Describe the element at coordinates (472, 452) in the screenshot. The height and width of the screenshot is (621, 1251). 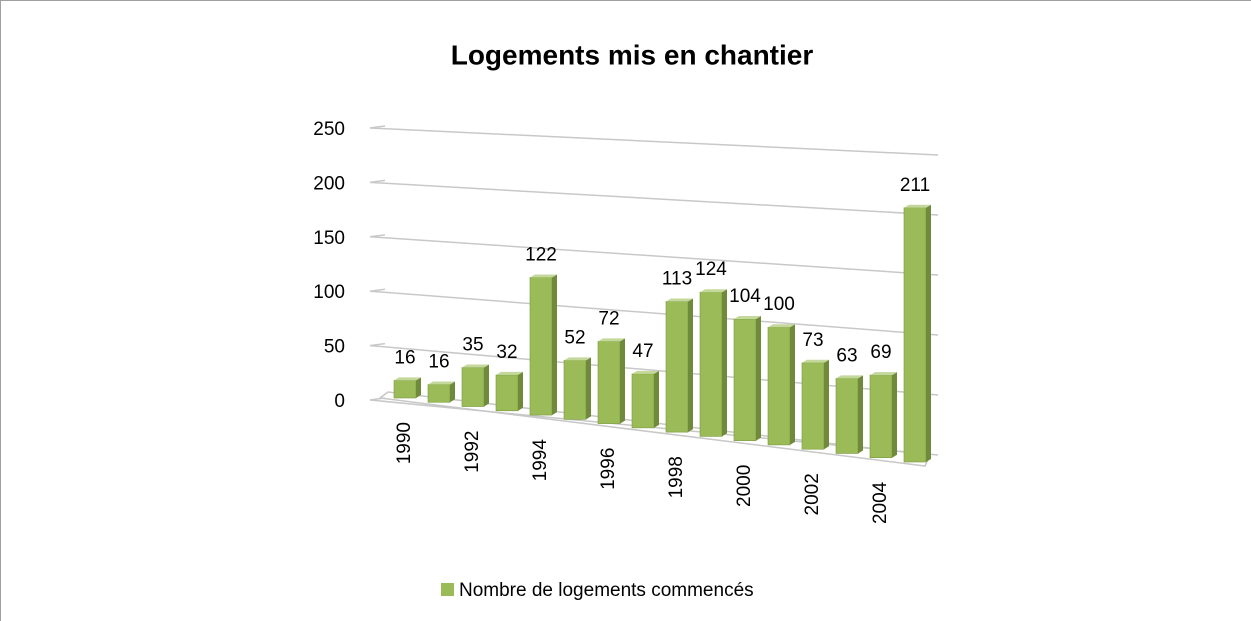
I see `x-tick-label: 1992` at that location.